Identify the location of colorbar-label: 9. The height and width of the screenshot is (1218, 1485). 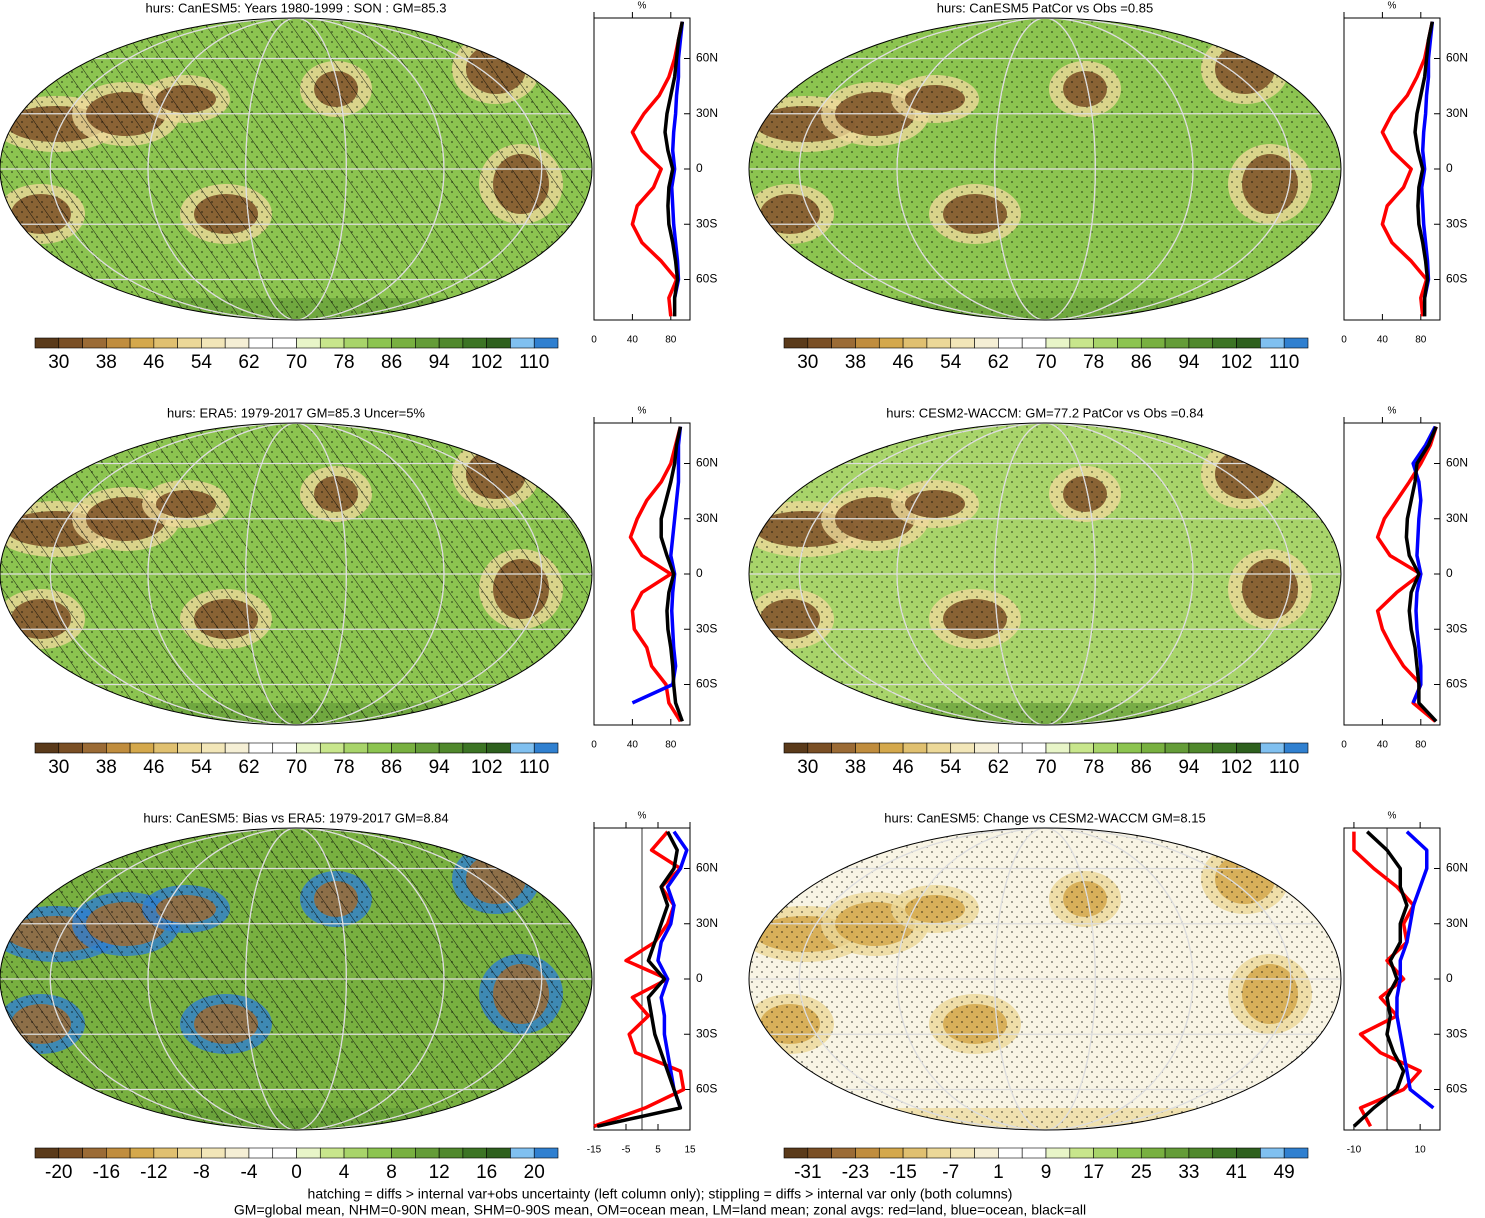
(1046, 1172).